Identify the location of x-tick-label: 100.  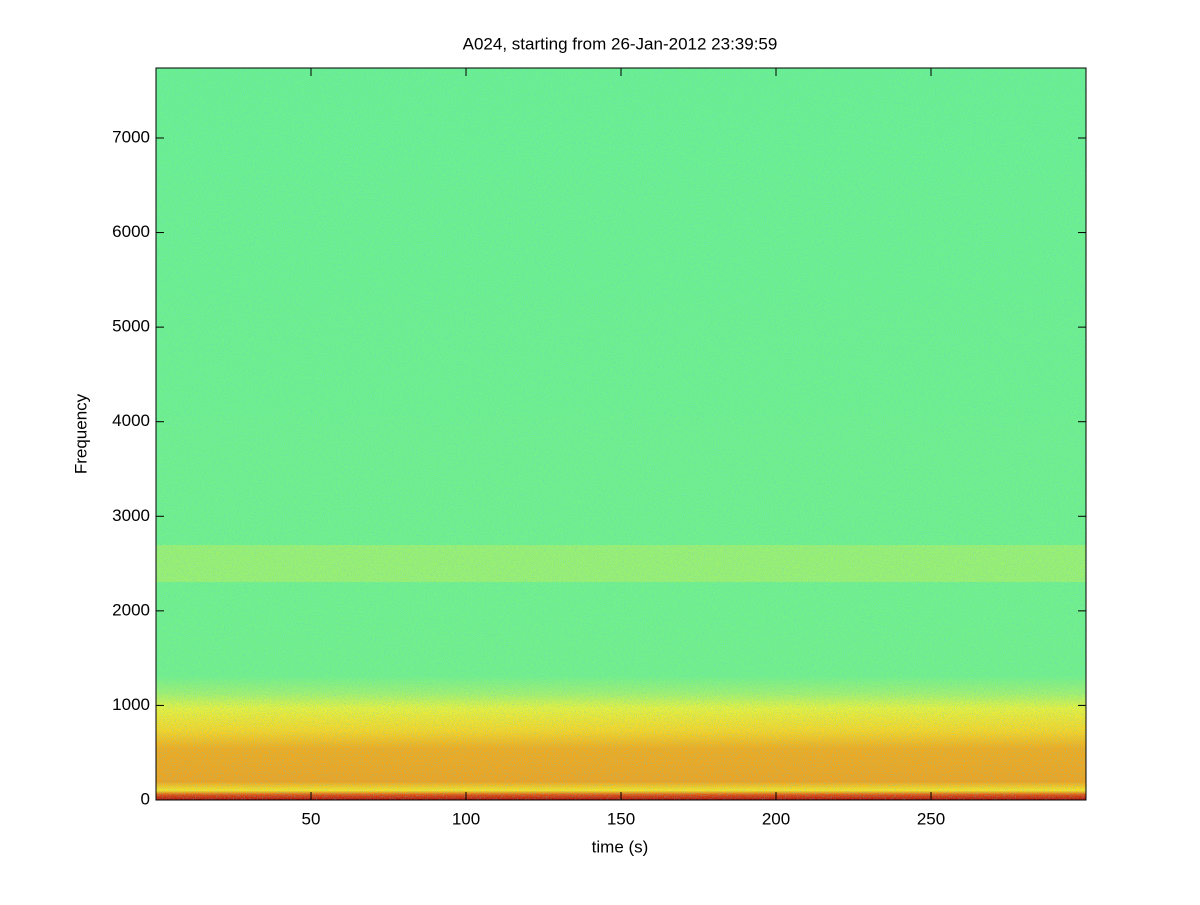
(466, 818).